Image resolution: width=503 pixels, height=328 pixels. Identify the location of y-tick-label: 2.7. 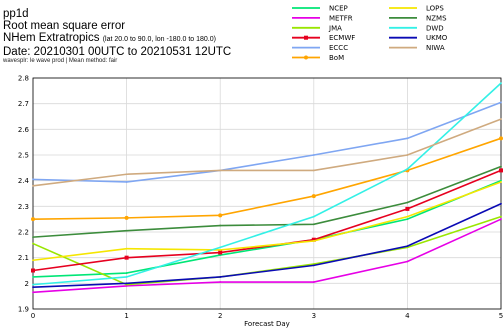
(23, 104).